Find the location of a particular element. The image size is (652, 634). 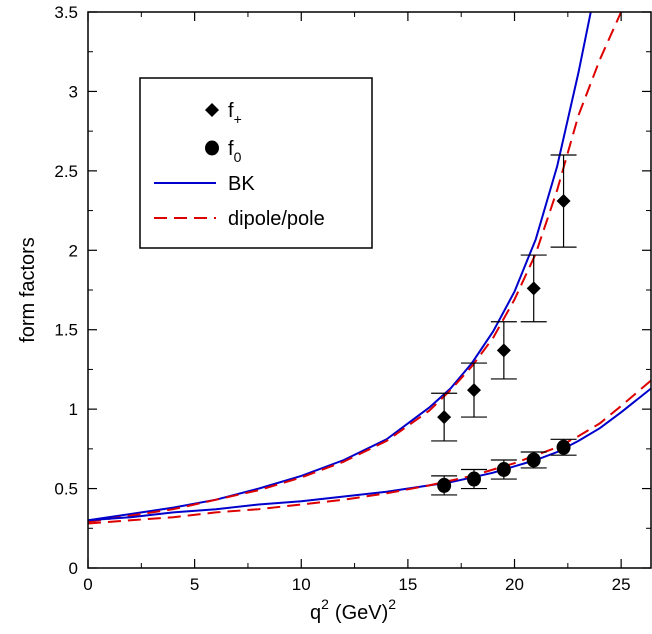

y-tick-label: 1 is located at coordinates (73, 409).